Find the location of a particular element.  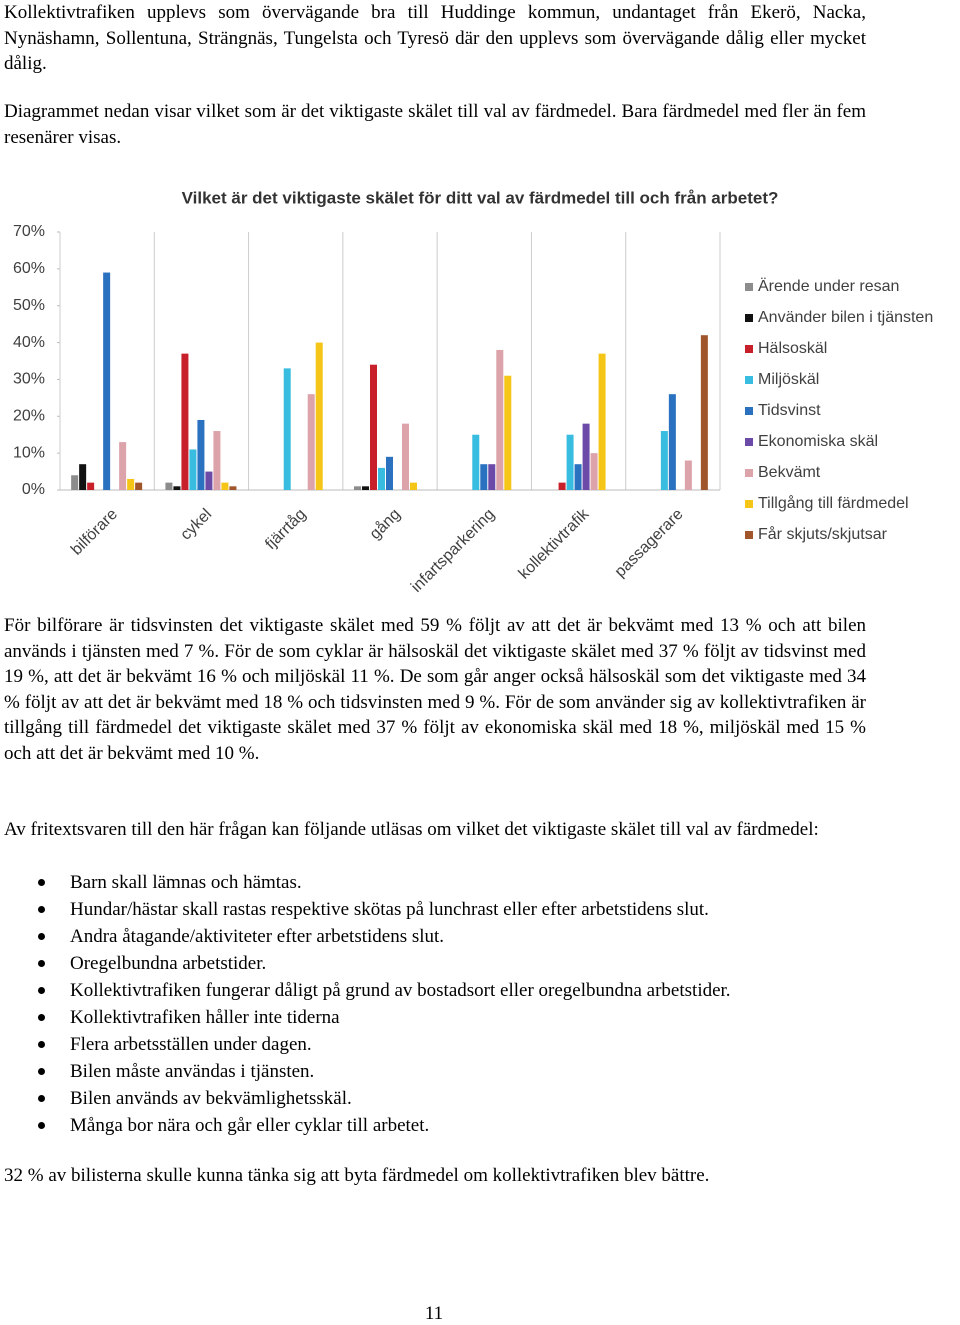

y-tick-label: 60% is located at coordinates (29, 268).